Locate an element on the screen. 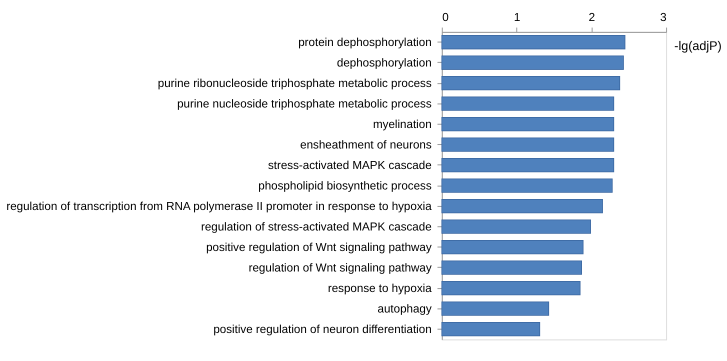 Image resolution: width=727 pixels, height=361 pixels. y-tick-label: positive regulation of Wnt signaling pathway is located at coordinates (319, 247).